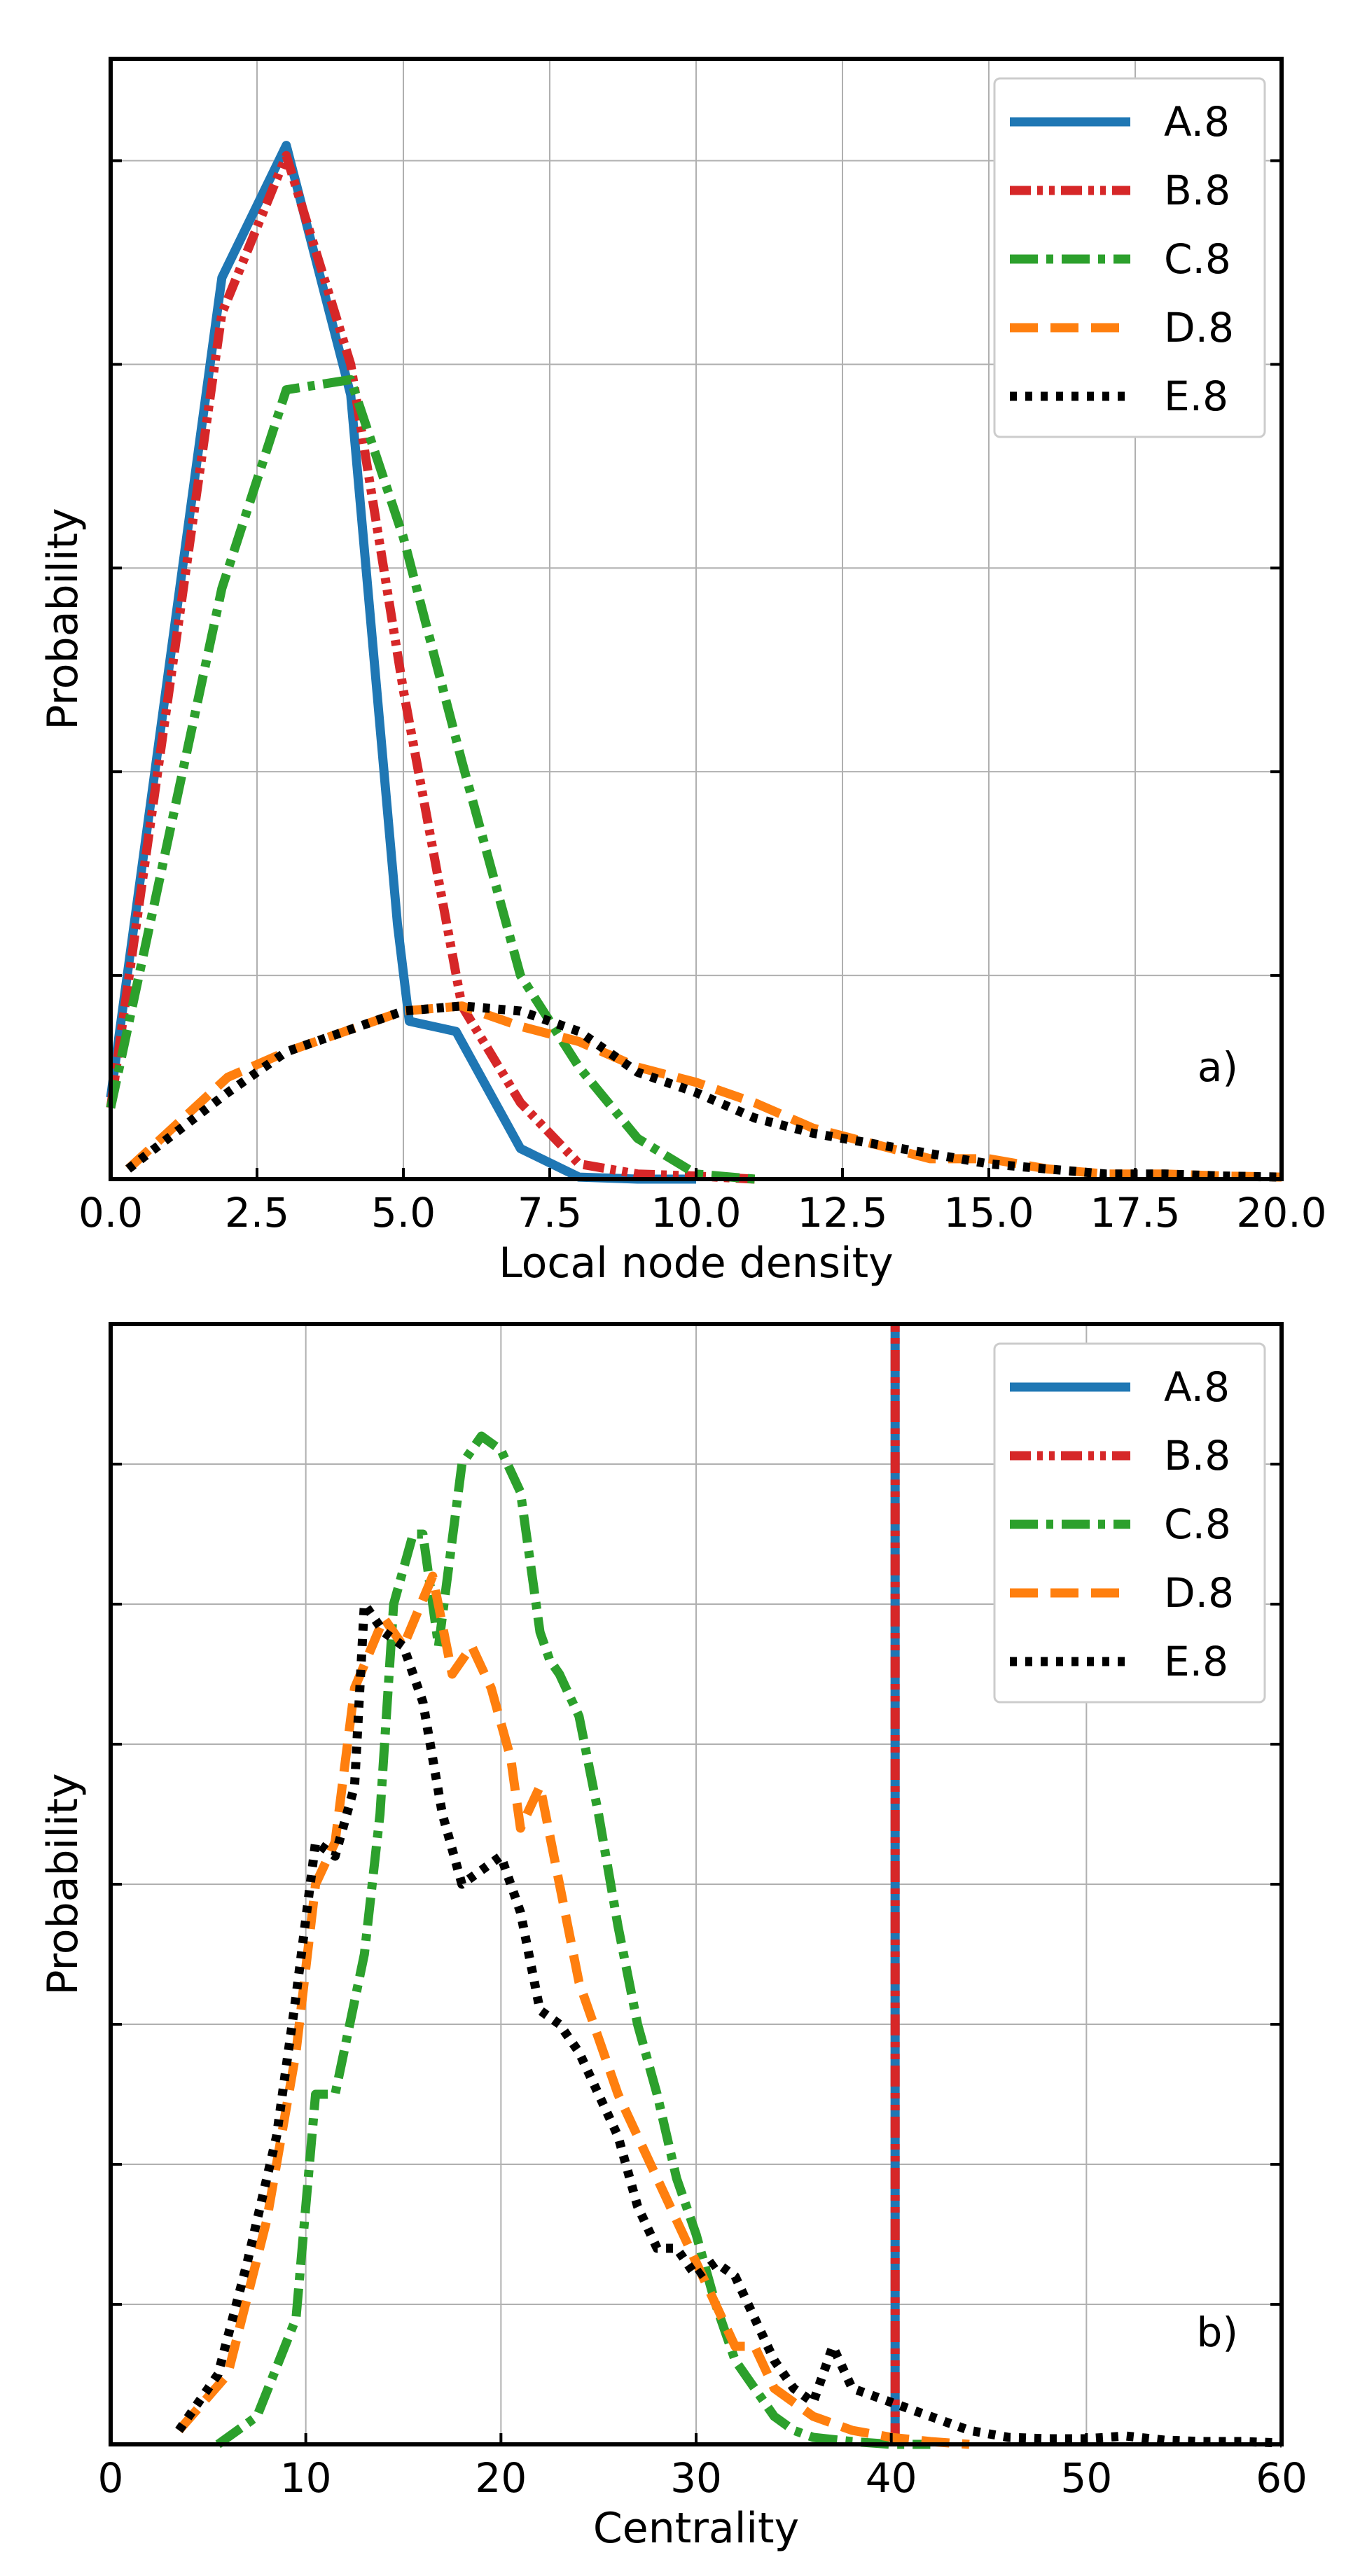 The image size is (1346, 2576). Describe the element at coordinates (63, 619) in the screenshot. I see `chart-a-y-axis-label: Probability` at that location.